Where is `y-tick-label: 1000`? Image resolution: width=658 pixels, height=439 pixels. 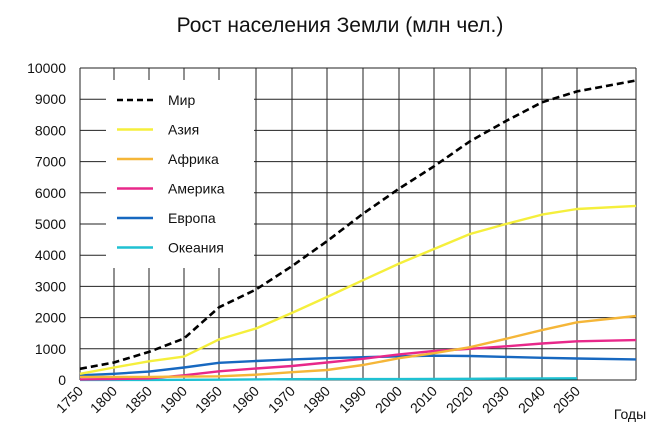 y-tick-label: 1000 is located at coordinates (50, 349).